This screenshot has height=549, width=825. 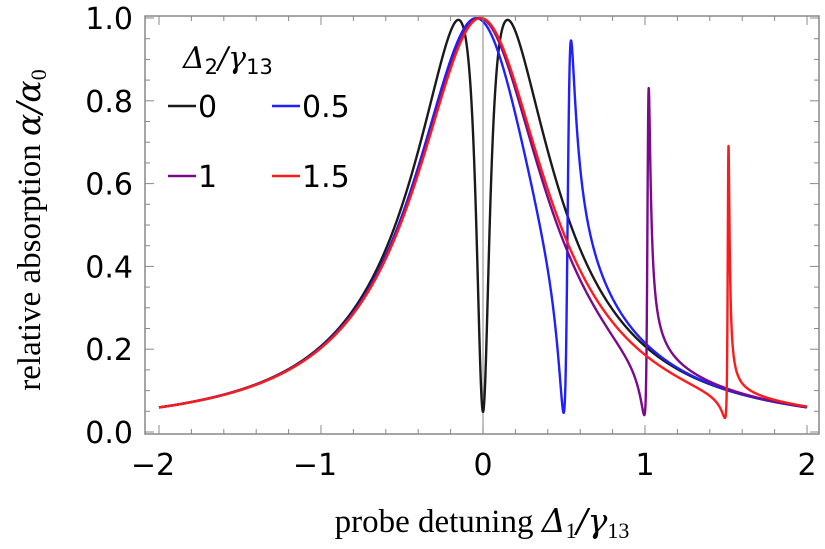 What do you see at coordinates (192, 107) in the screenshot?
I see `legend-item-0: 0` at bounding box center [192, 107].